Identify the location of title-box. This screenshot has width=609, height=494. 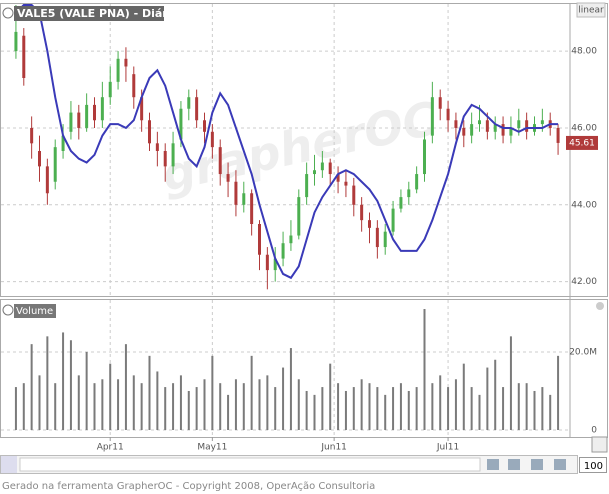
(89, 13).